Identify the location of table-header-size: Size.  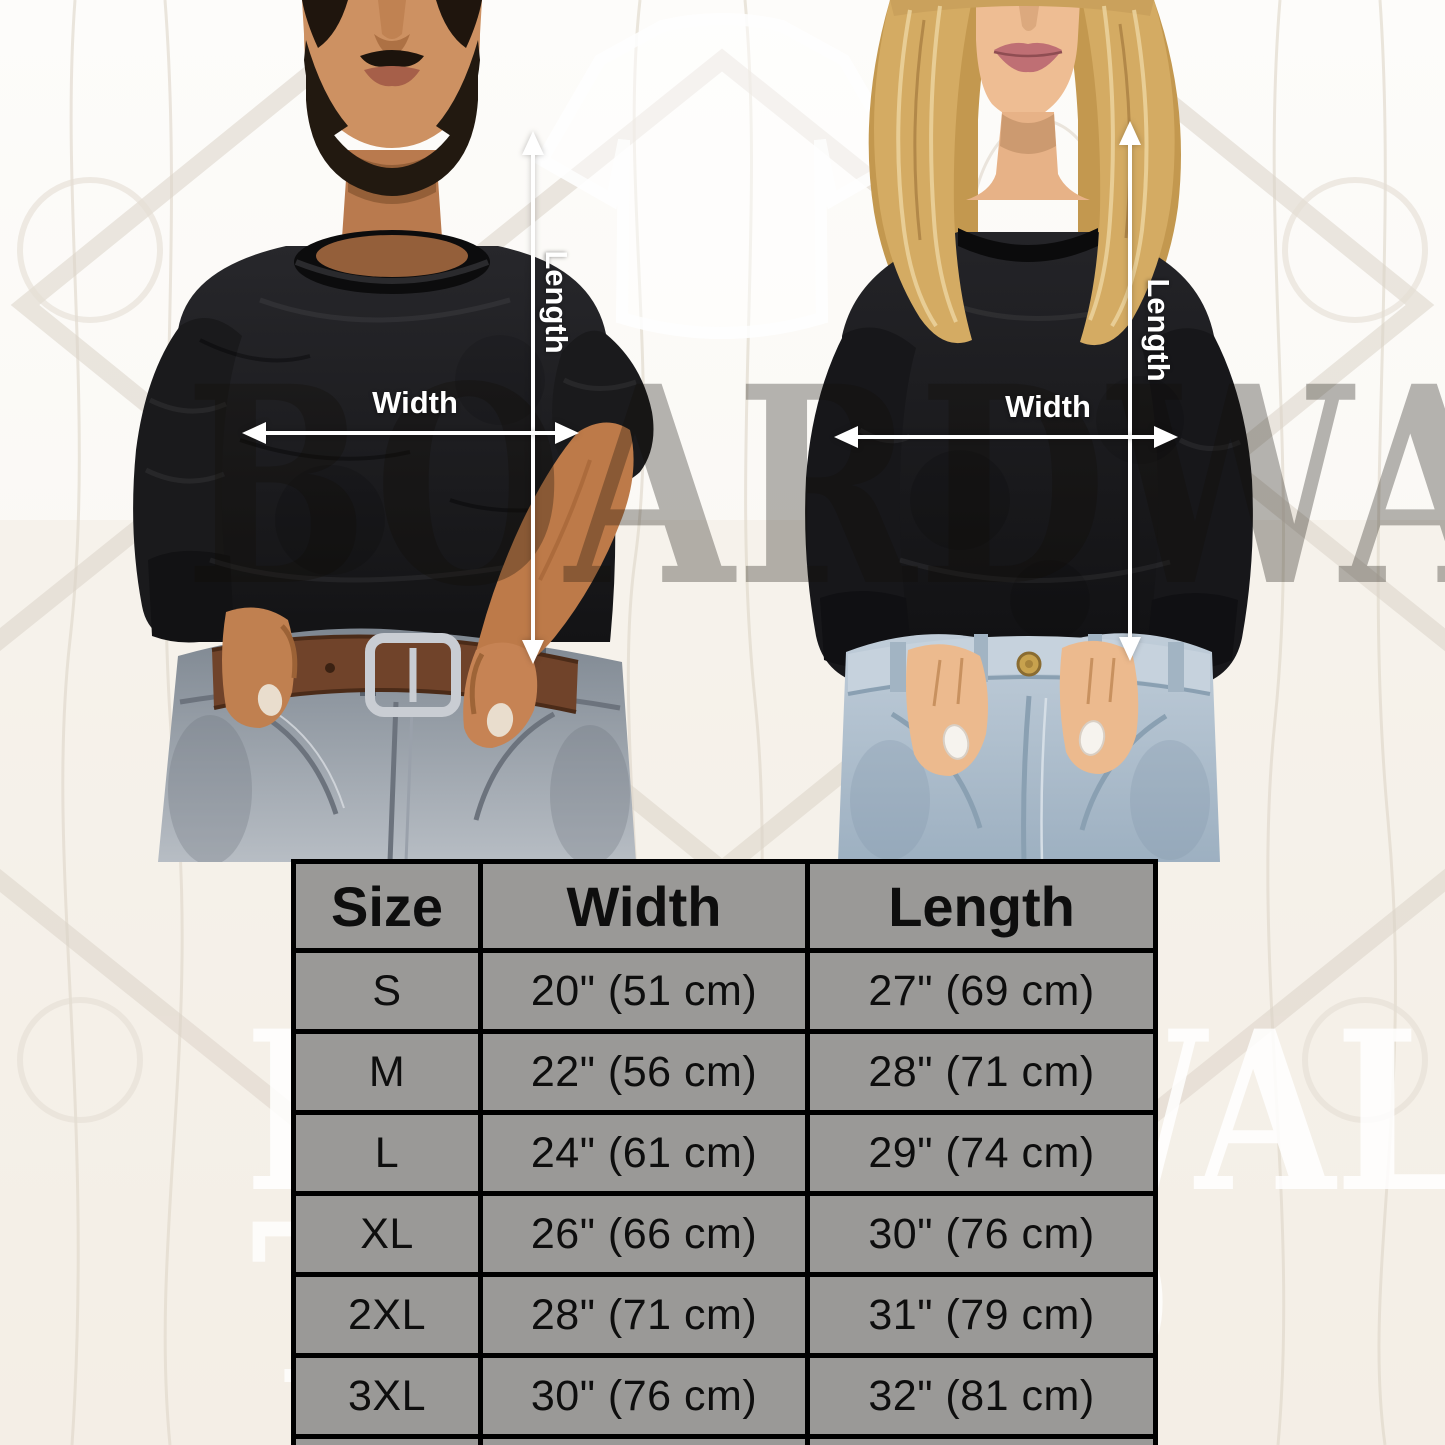
(387, 906).